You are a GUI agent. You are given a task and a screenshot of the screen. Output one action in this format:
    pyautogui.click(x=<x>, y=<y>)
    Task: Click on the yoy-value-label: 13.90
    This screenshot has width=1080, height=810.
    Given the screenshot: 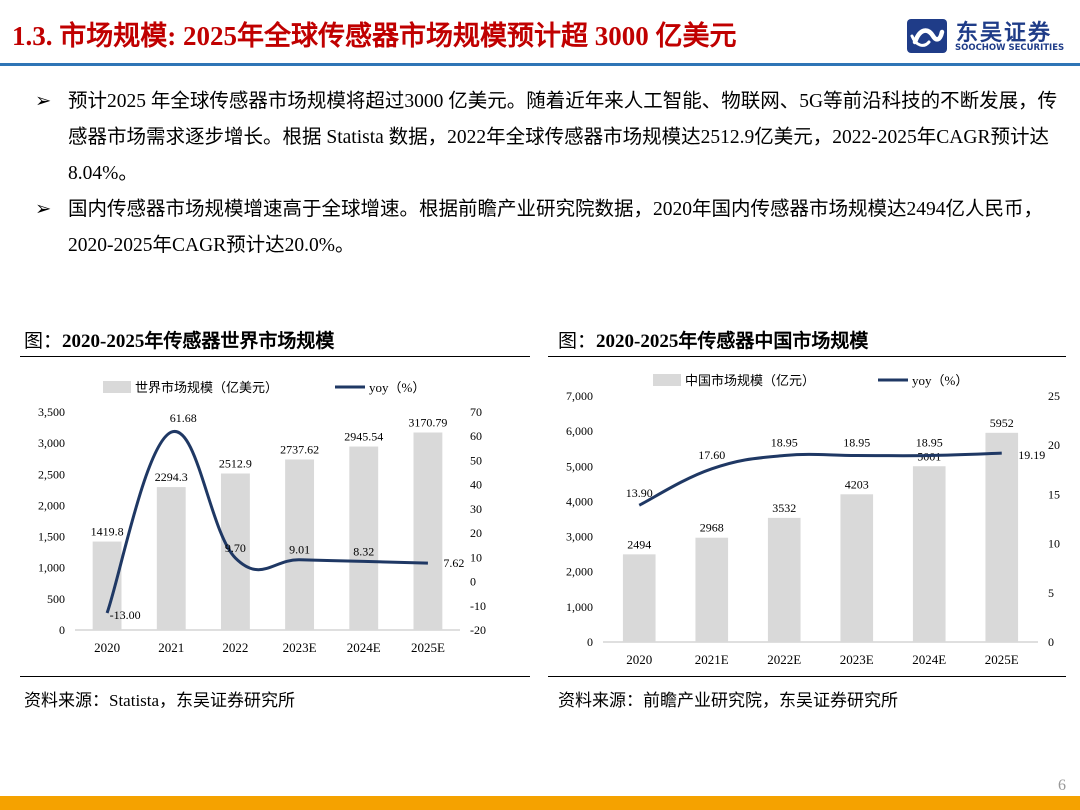 What is the action you would take?
    pyautogui.click(x=639, y=493)
    